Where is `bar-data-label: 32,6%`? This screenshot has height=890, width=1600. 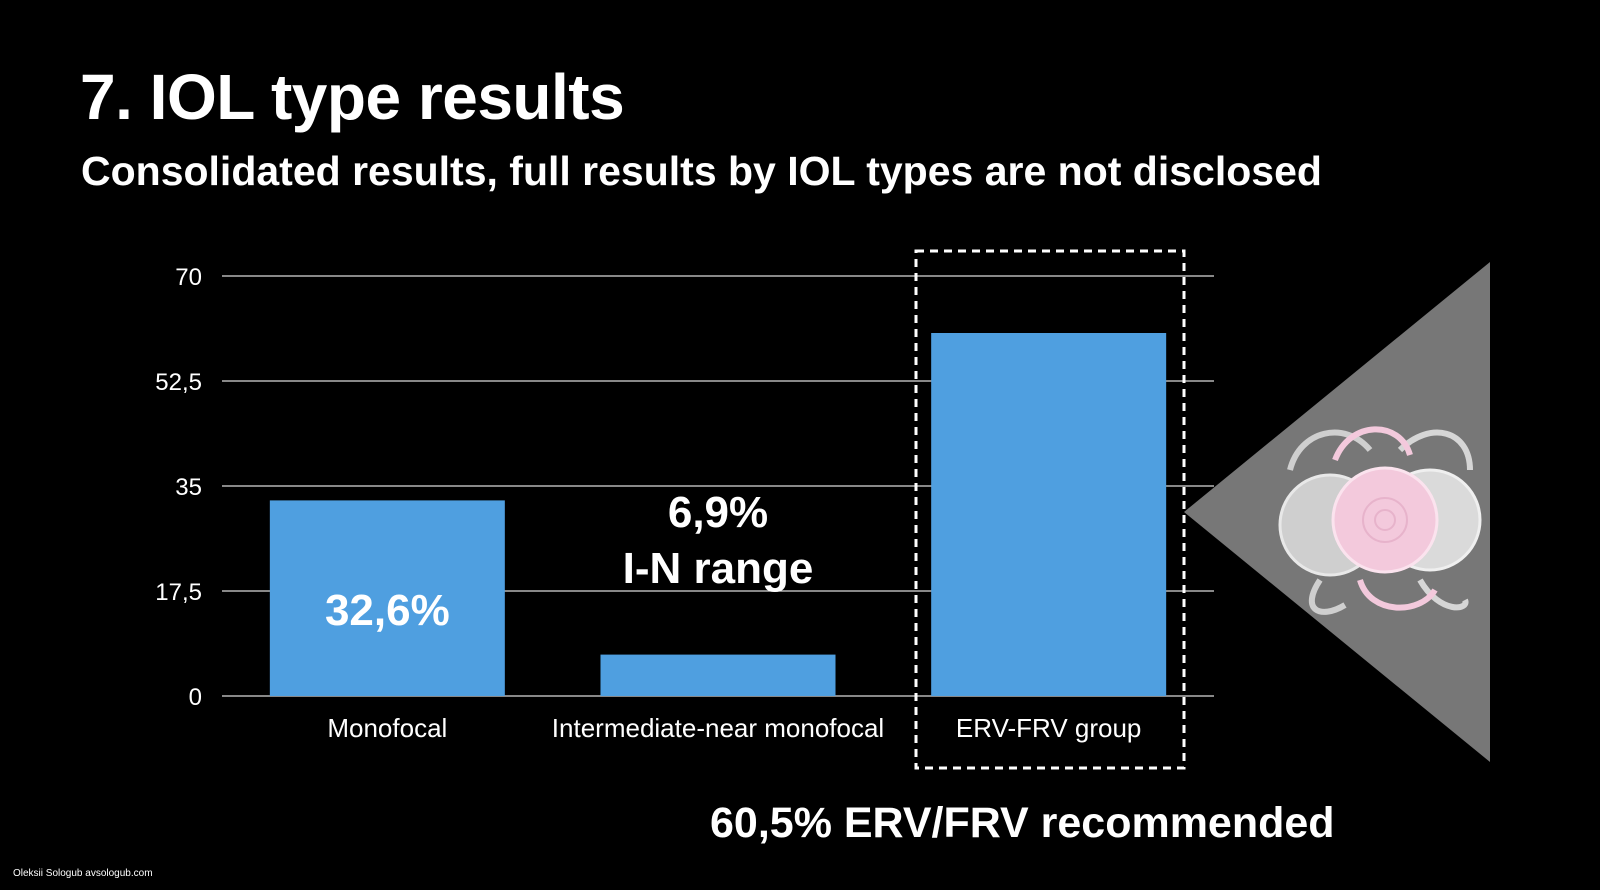
bar-data-label: 32,6% is located at coordinates (387, 610).